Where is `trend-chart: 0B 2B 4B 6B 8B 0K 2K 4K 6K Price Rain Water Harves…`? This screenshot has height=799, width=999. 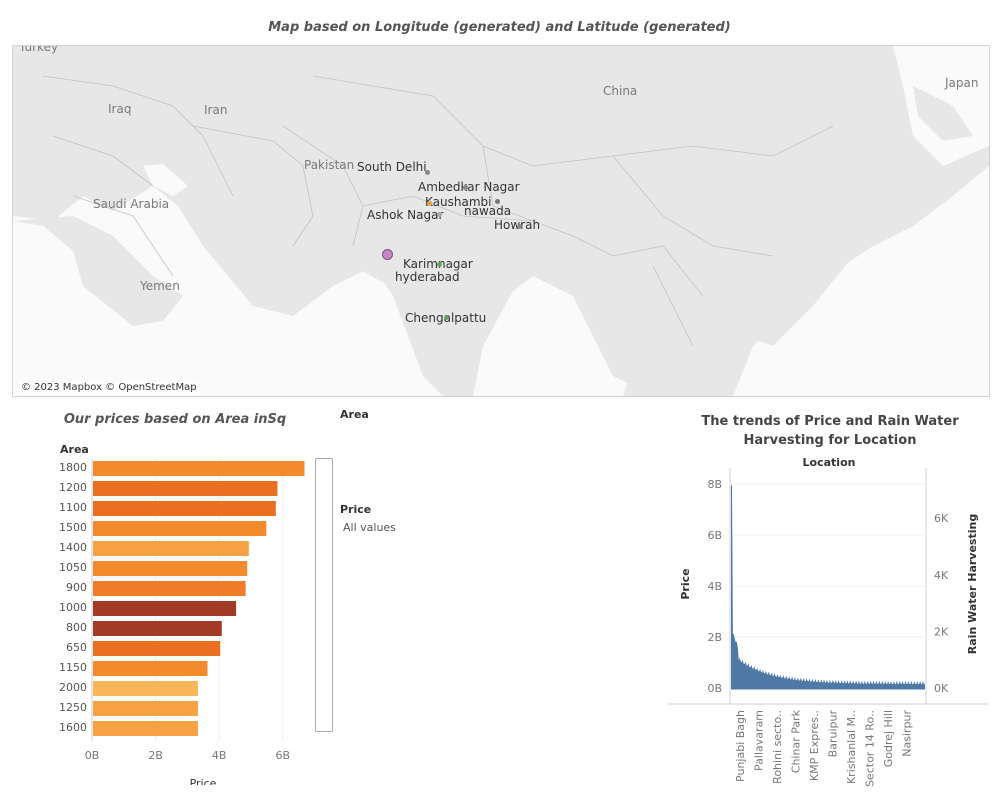
trend-chart: 0B 2B 4B 6B 8B 0K 2K 4K 6K Price Rain Water Harves… is located at coordinates (828, 627).